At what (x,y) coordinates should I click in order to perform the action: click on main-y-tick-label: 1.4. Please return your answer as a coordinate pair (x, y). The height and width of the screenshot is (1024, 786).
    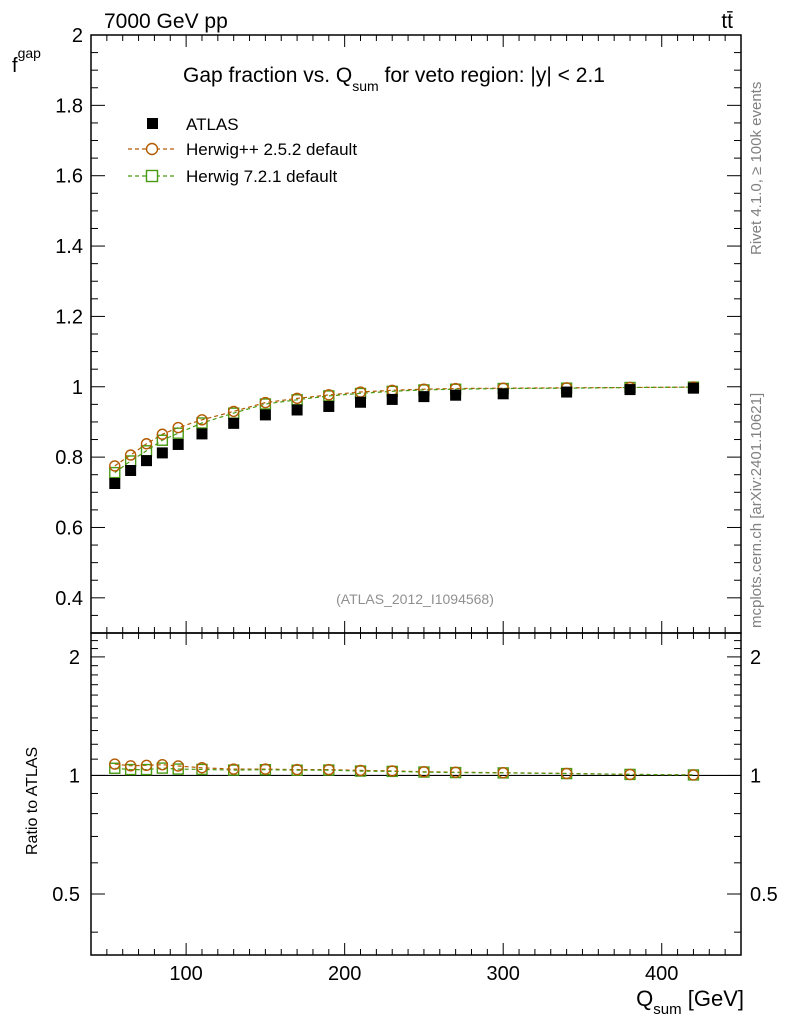
    Looking at the image, I should click on (69, 247).